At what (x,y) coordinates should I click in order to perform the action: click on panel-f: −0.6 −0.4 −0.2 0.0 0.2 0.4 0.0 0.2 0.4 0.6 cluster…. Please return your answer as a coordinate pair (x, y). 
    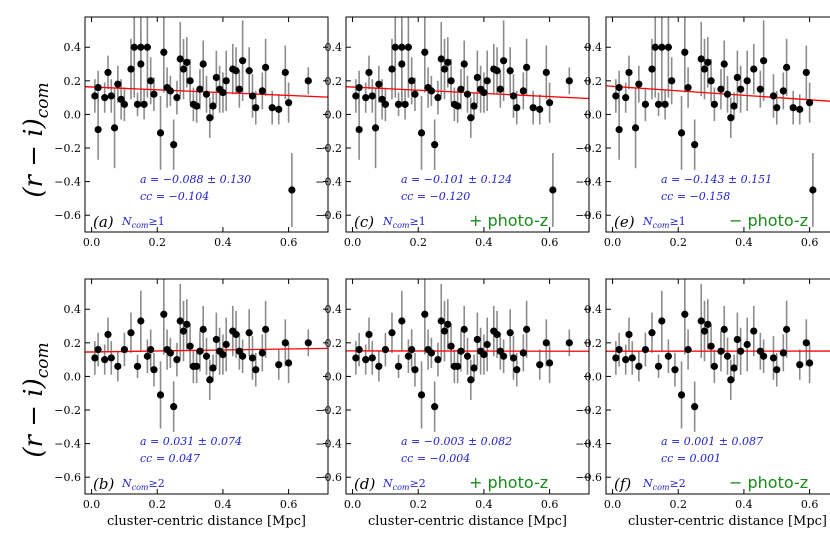
    Looking at the image, I should click on (702, 403).